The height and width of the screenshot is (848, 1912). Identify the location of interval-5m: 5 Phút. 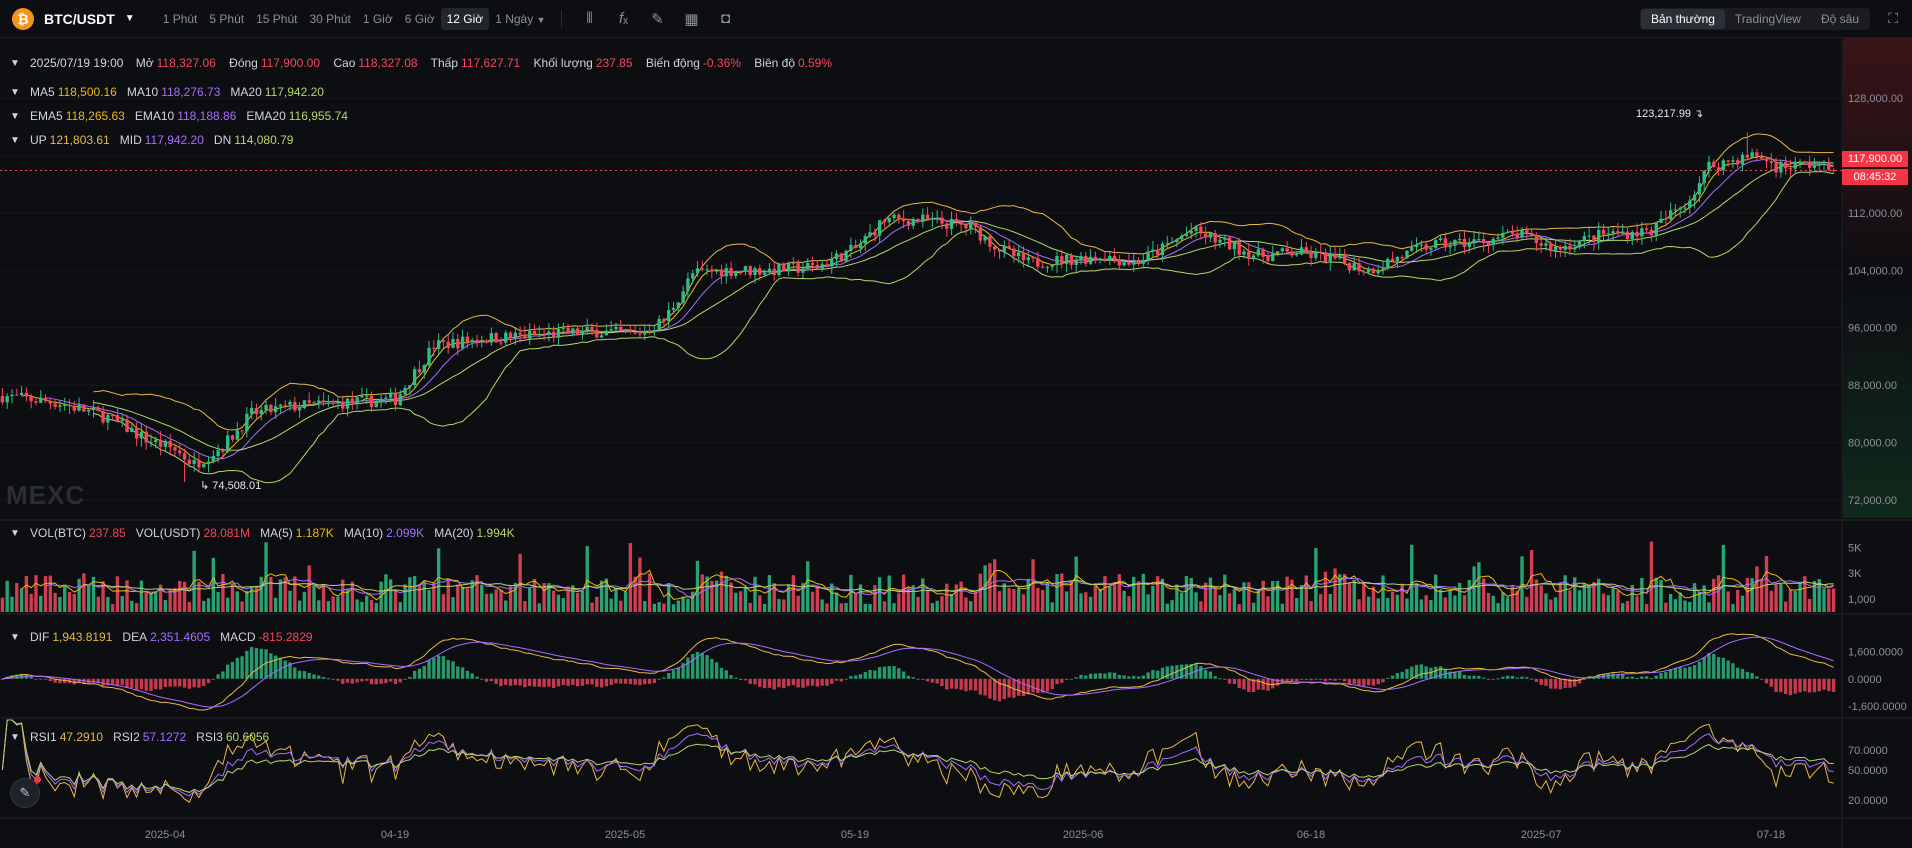
(227, 18).